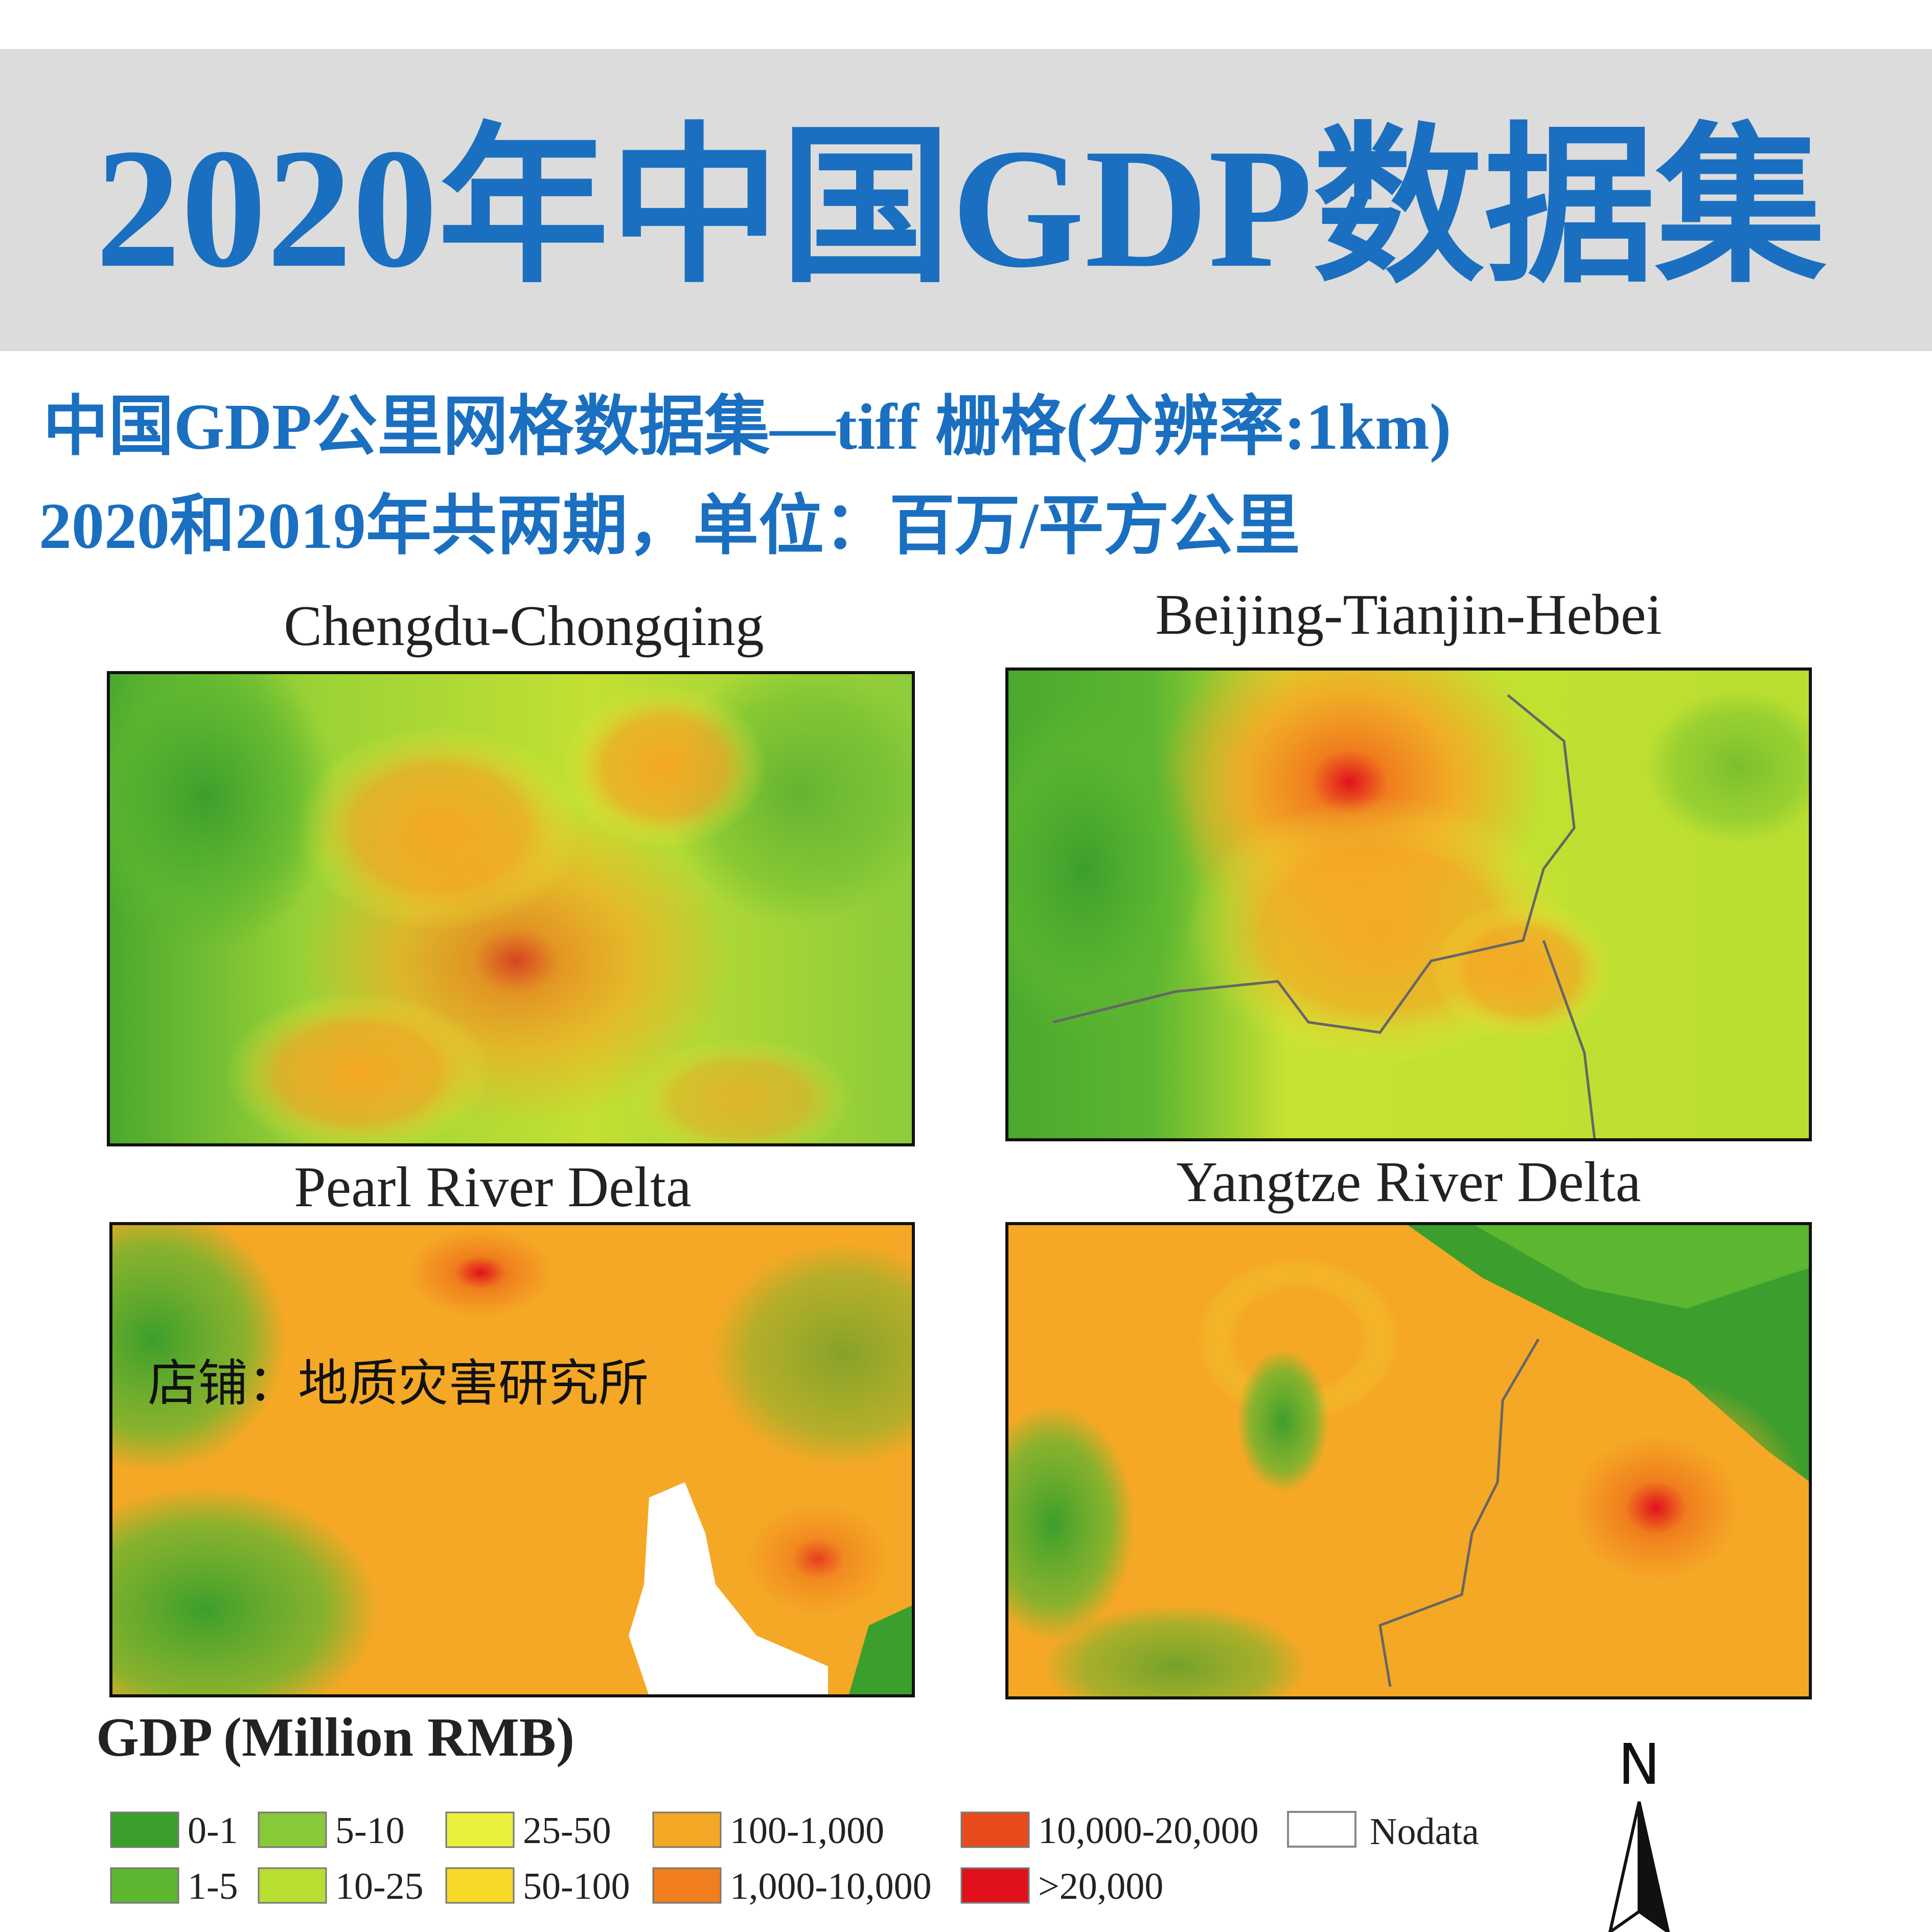  I want to click on legend-label: 25-50, so click(567, 1831).